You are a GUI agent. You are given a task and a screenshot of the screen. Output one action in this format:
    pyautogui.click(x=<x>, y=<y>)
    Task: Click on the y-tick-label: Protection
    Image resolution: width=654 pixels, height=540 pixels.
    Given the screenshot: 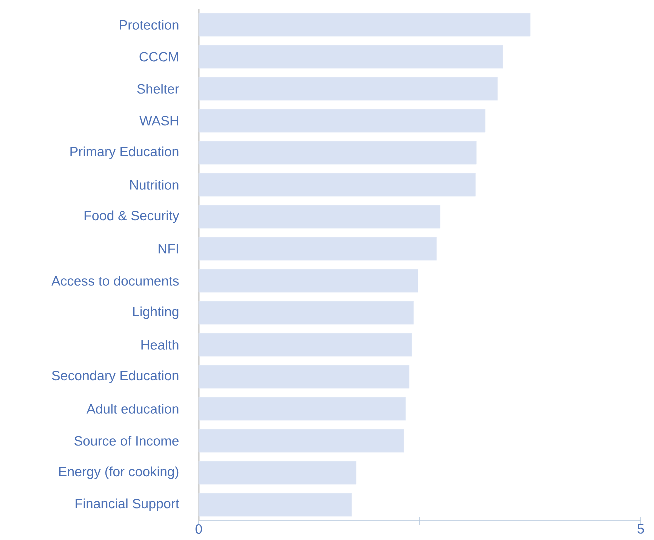 What is the action you would take?
    pyautogui.click(x=149, y=25)
    